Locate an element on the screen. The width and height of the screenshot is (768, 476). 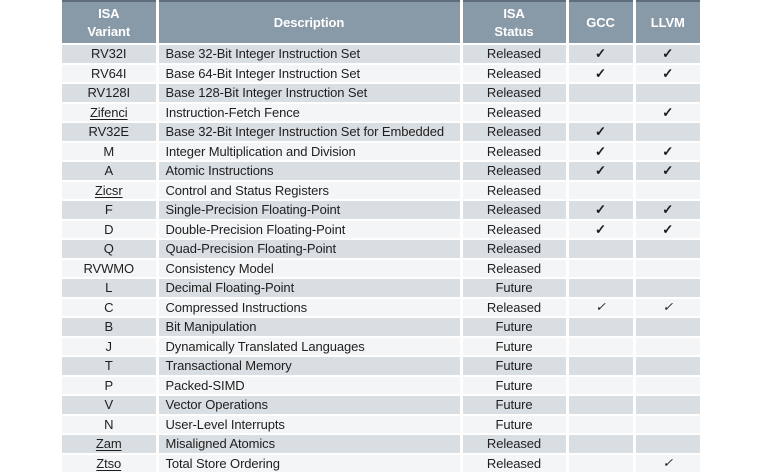
description-cell: Vector Operations is located at coordinates (310, 405).